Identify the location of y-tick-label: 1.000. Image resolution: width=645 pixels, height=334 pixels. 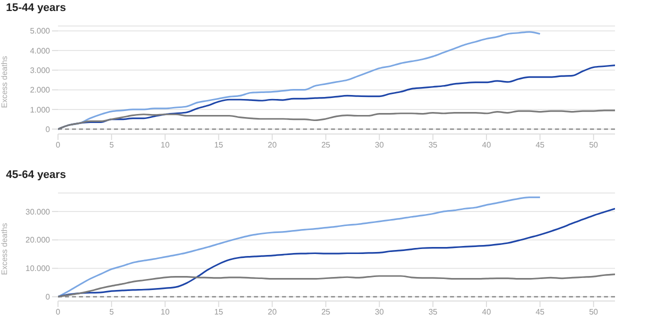
(40, 109).